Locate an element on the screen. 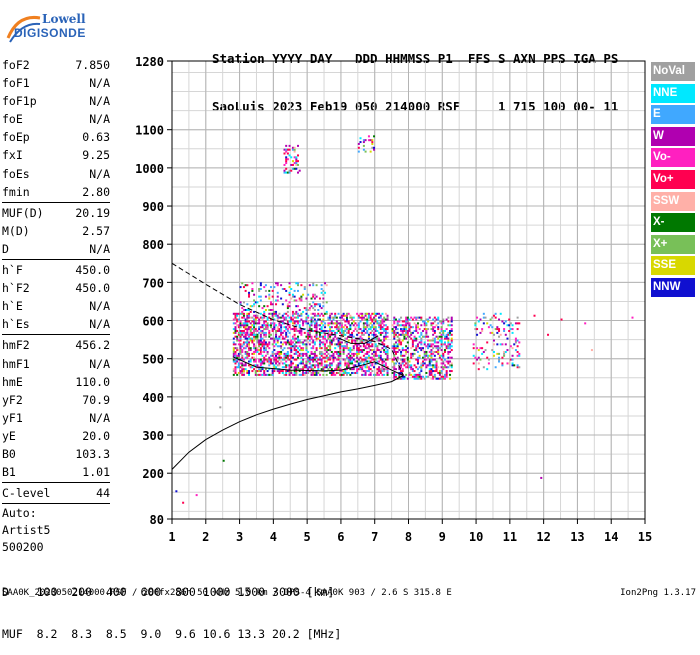 This screenshot has width=700, height=655. x-tick-label: 13 is located at coordinates (577, 537).